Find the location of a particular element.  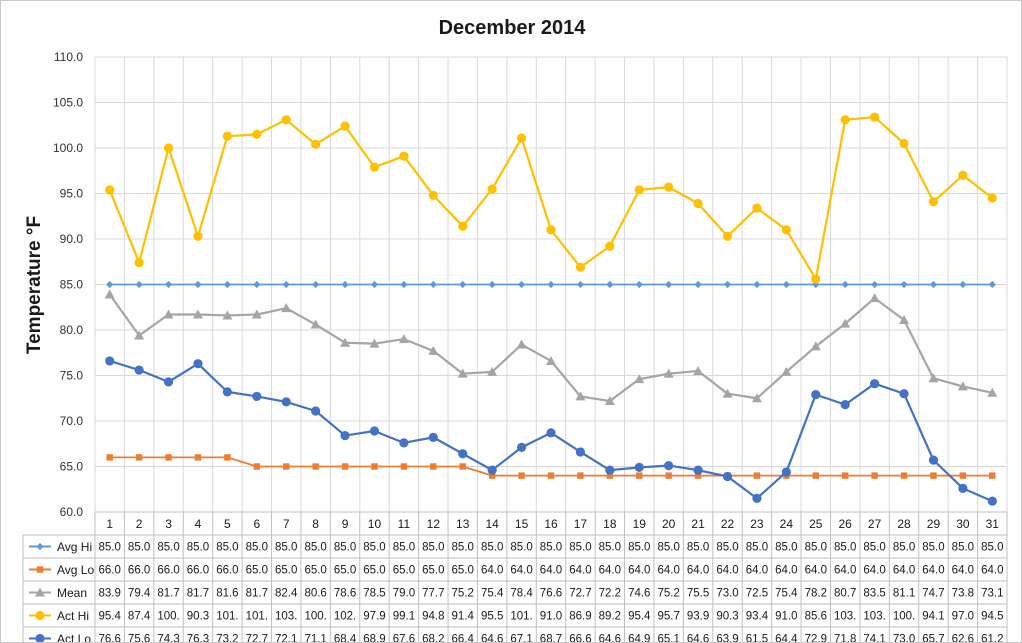

data-table-cell: 75.4 is located at coordinates (492, 594).